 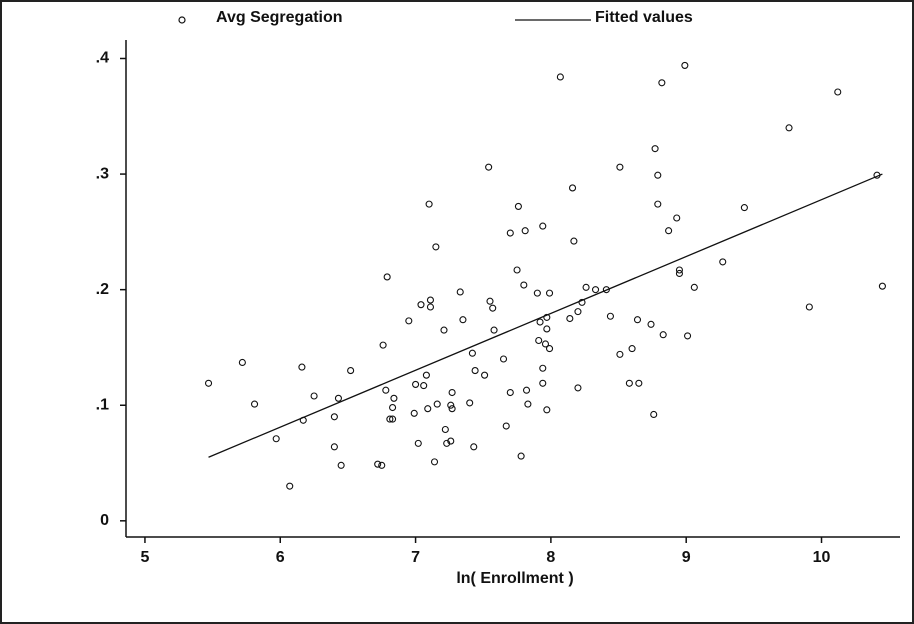 I want to click on x-tick-label: 7, so click(x=415, y=557).